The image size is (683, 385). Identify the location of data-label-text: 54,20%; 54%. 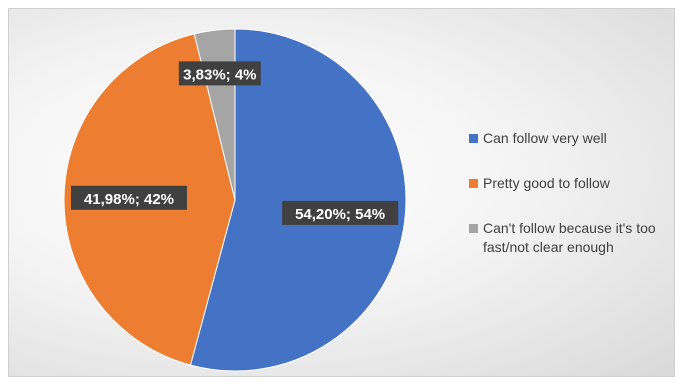
(340, 214).